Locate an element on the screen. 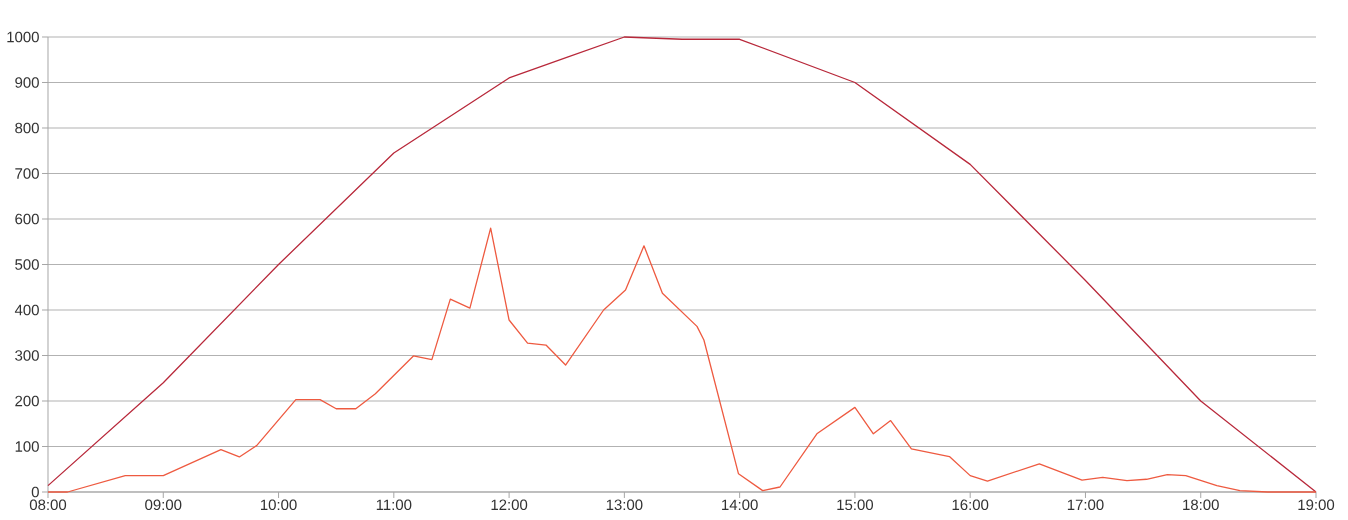 This screenshot has width=1348, height=520. x-tick-label: 16:00 is located at coordinates (970, 505).